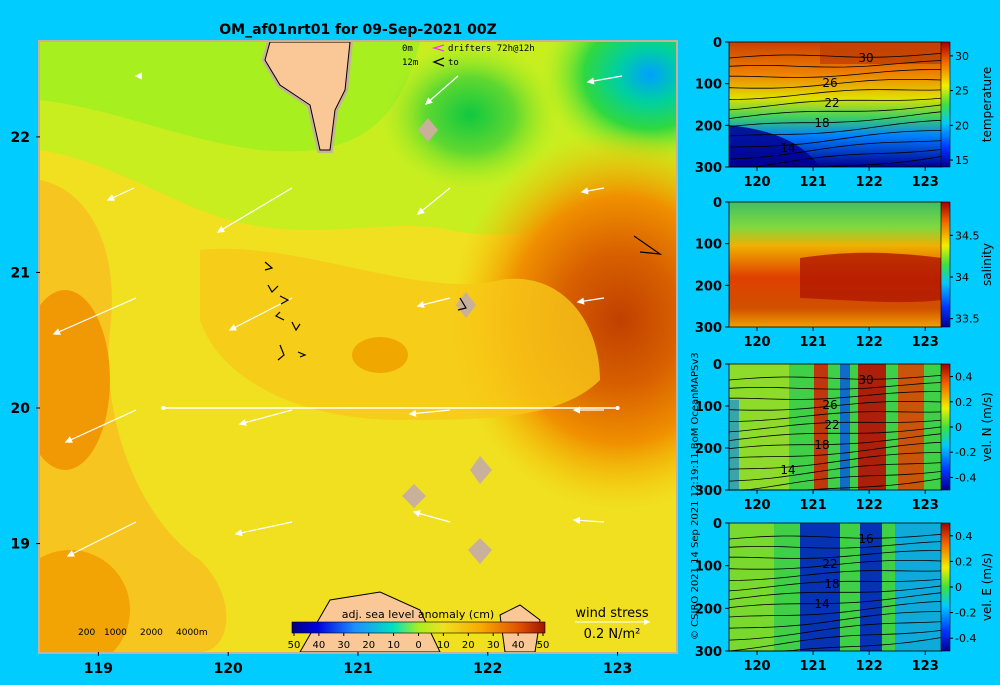 The height and width of the screenshot is (685, 1000). What do you see at coordinates (967, 235) in the screenshot?
I see `section-colorbar-tick-label: 34.5` at bounding box center [967, 235].